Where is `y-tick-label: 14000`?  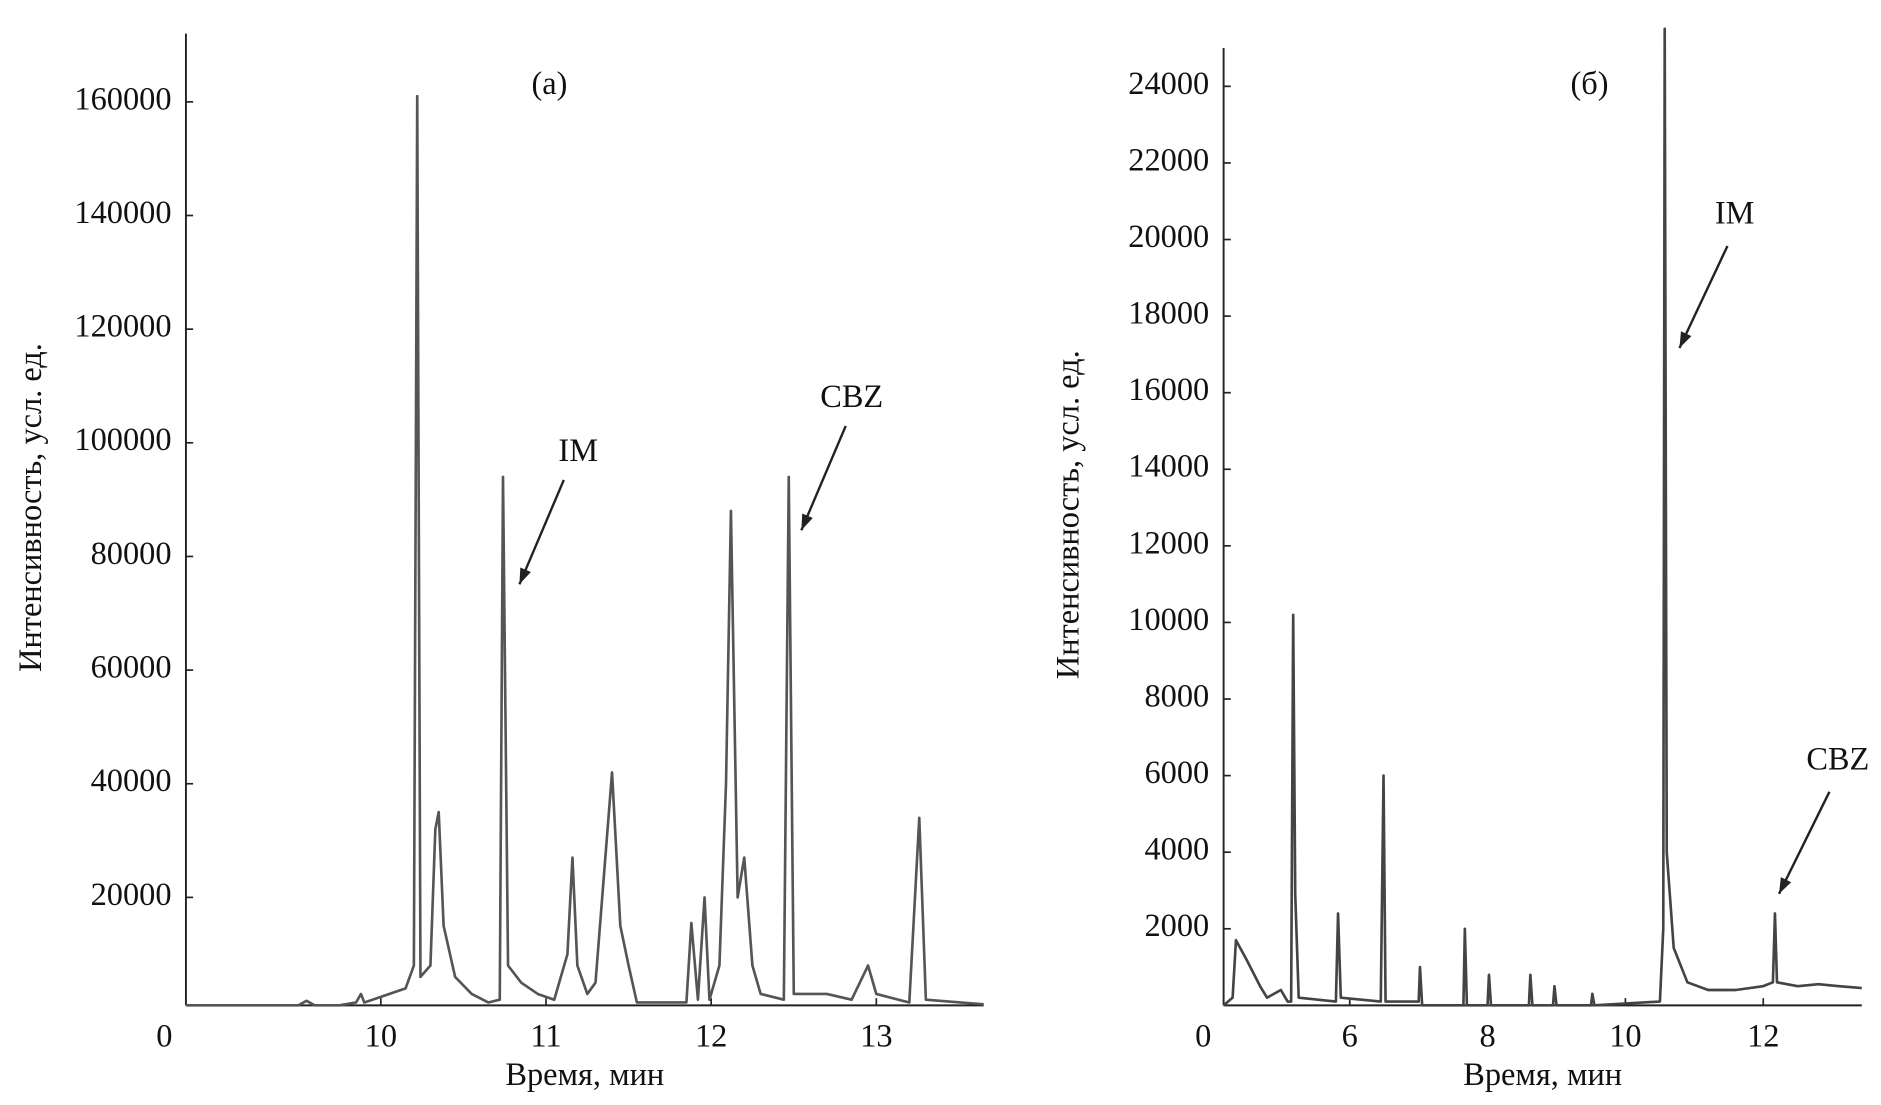 y-tick-label: 14000 is located at coordinates (1168, 467).